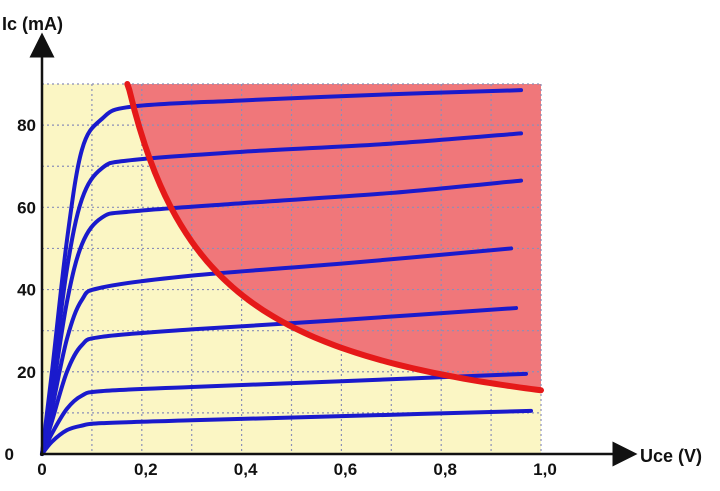 This screenshot has height=491, width=720. What do you see at coordinates (41, 469) in the screenshot?
I see `x-tick-label: 0` at bounding box center [41, 469].